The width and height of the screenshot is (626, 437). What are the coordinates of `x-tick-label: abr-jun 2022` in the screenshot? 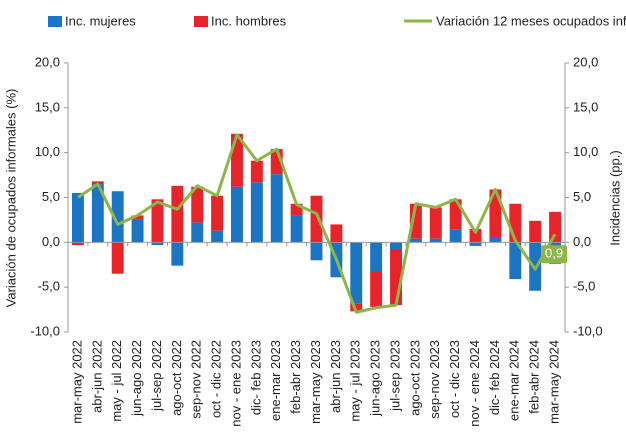 It's located at (96, 376).